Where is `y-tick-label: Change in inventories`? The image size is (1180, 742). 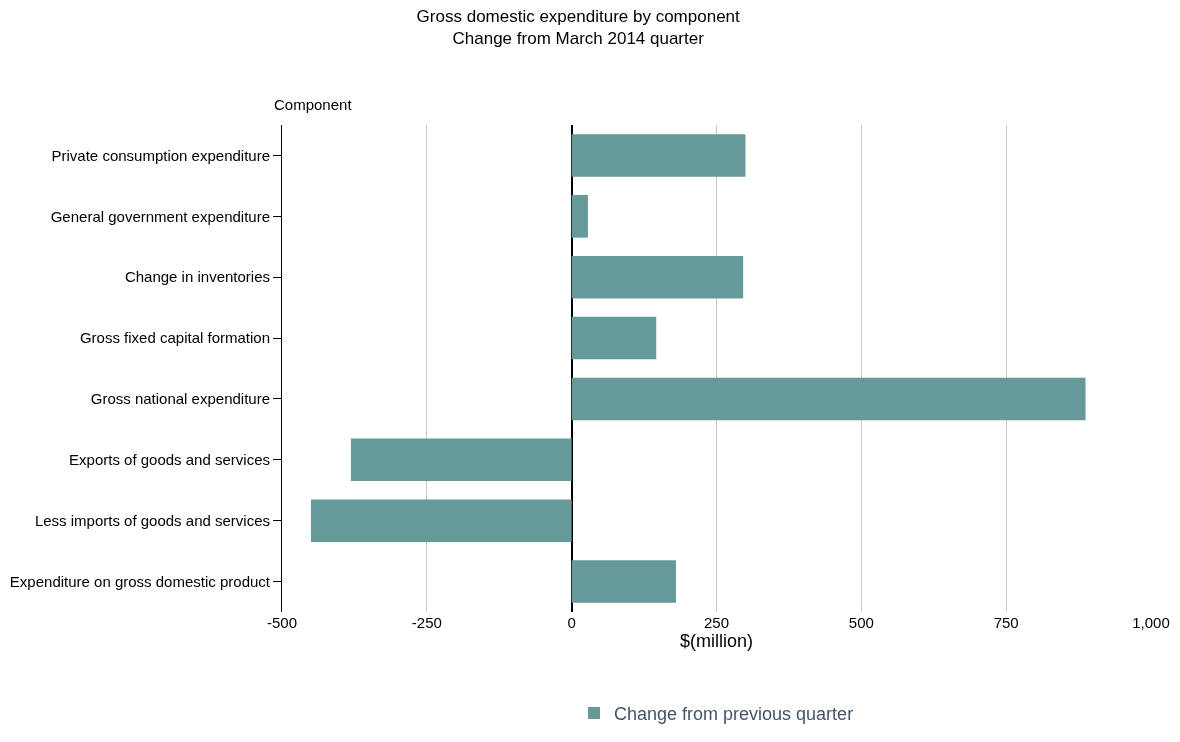
y-tick-label: Change in inventories is located at coordinates (197, 277).